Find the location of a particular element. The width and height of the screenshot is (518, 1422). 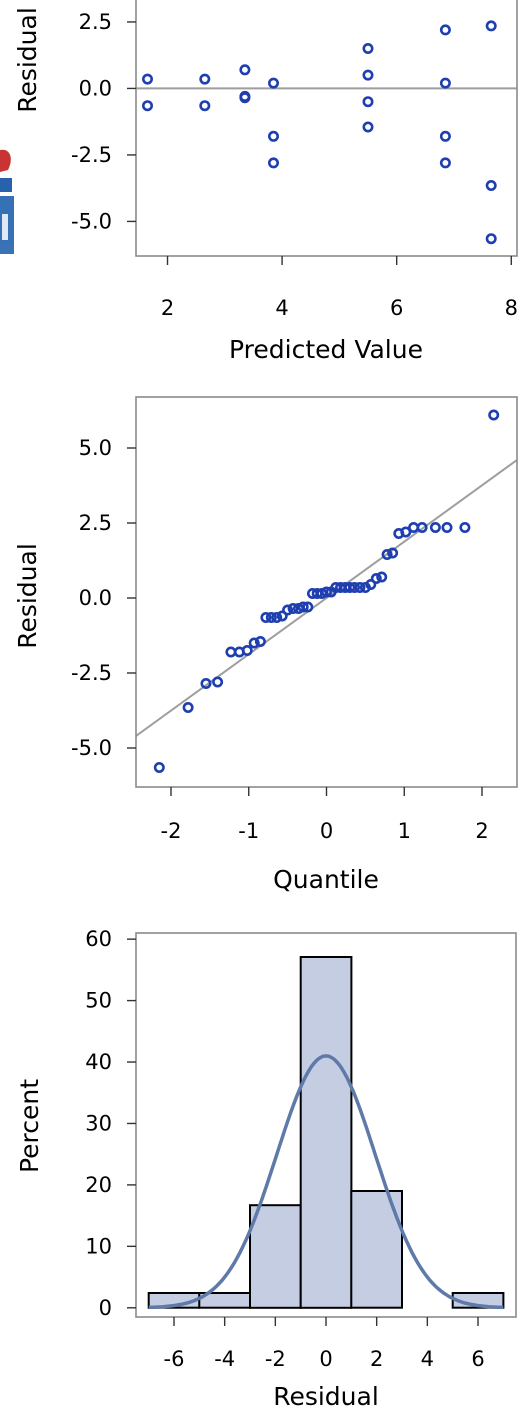

normal-density-curve is located at coordinates (326, 1182).